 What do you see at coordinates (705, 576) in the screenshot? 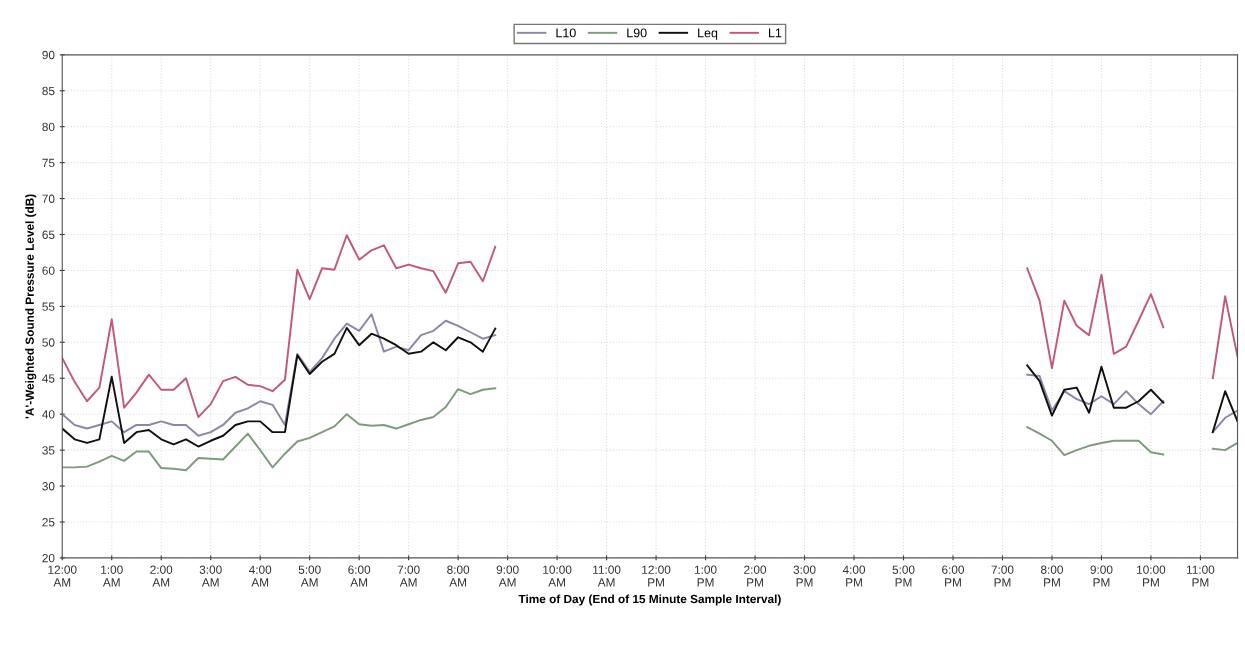
I see `x-tick-label: 1:00 PM` at bounding box center [705, 576].